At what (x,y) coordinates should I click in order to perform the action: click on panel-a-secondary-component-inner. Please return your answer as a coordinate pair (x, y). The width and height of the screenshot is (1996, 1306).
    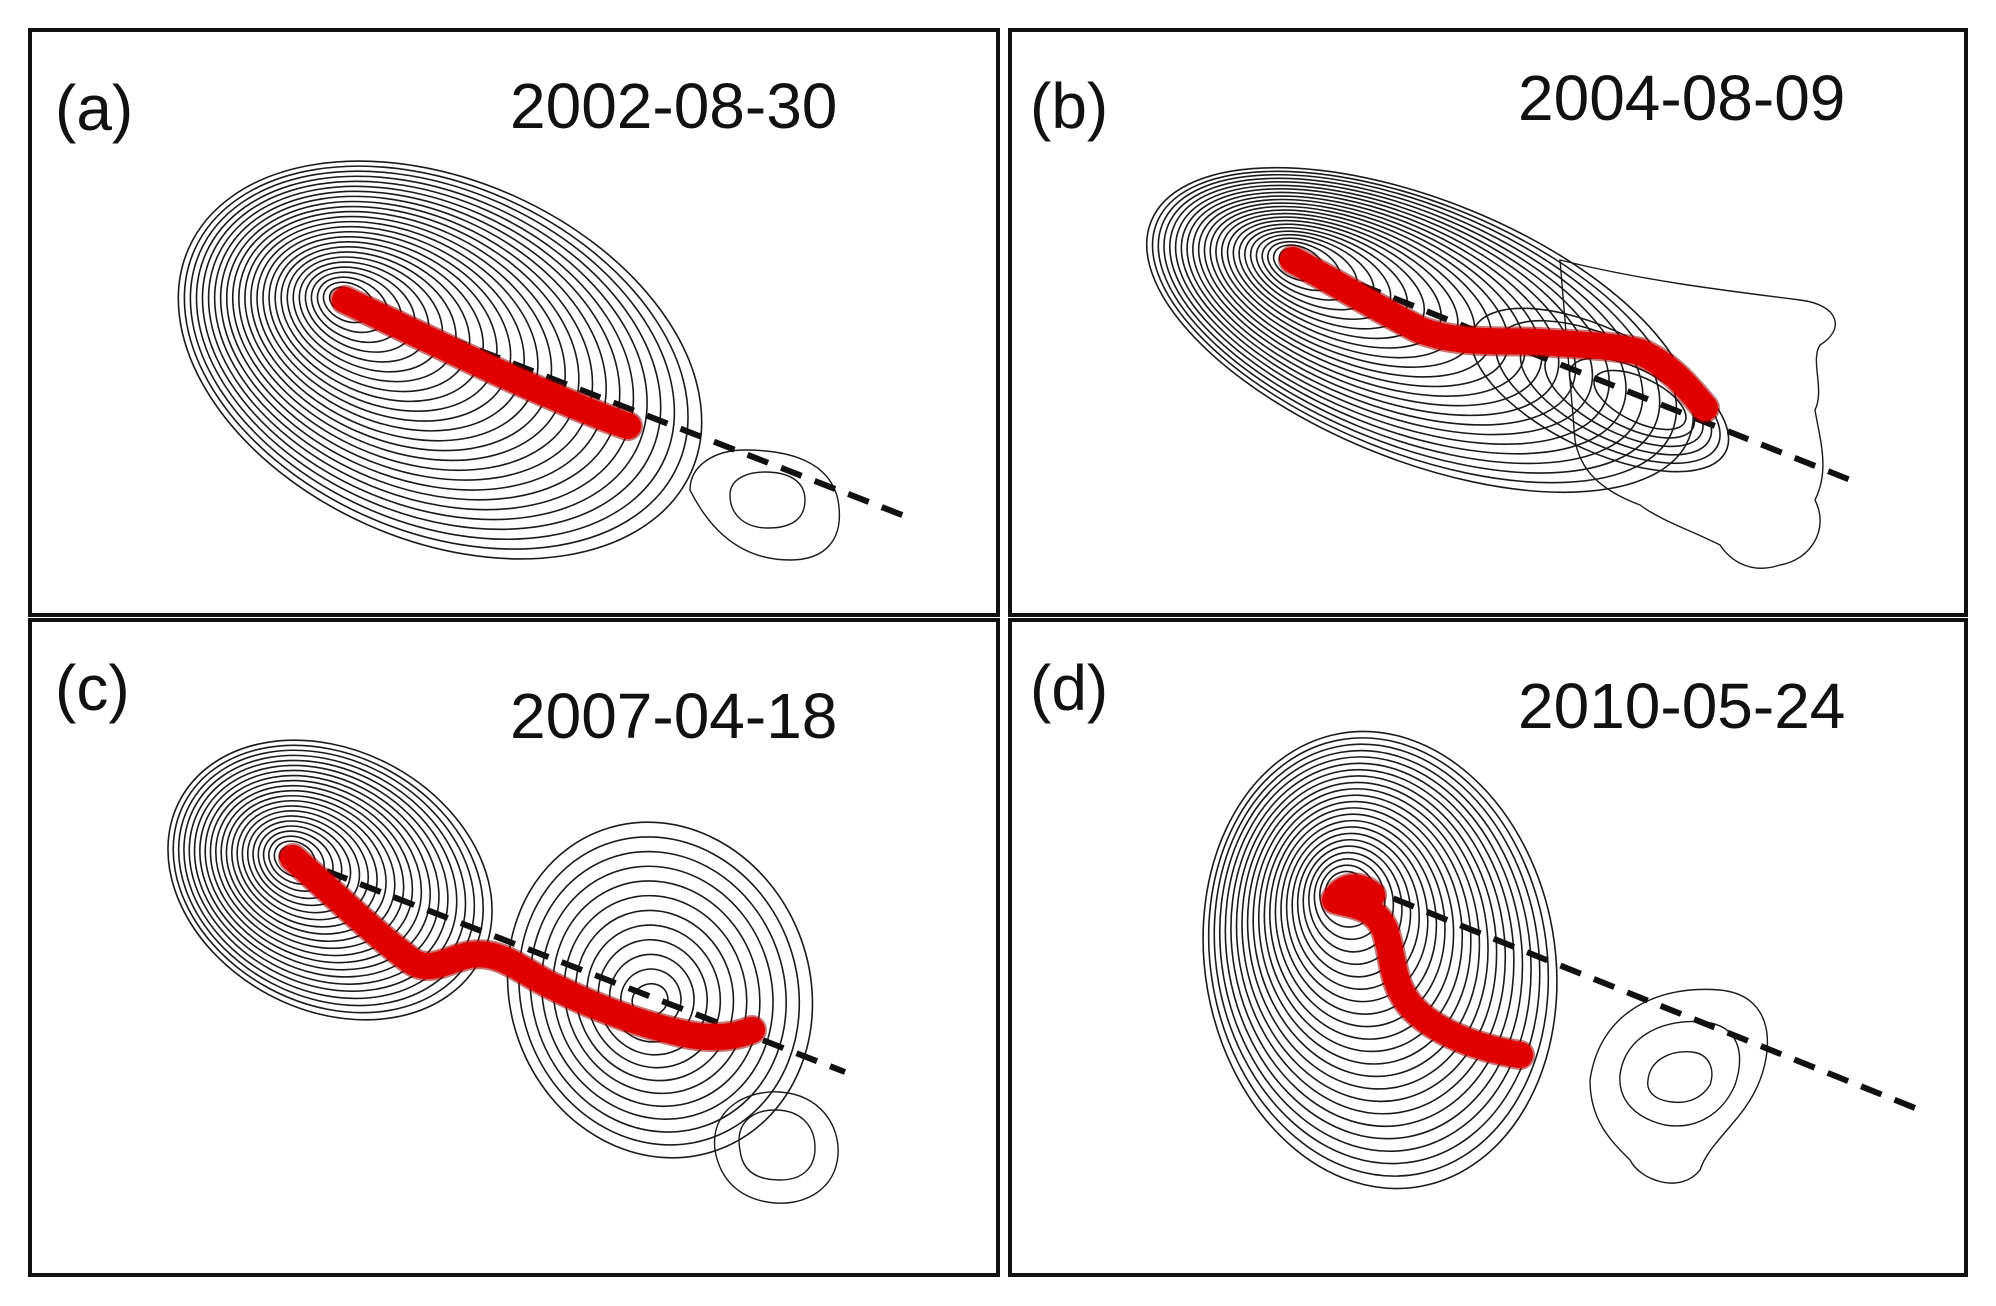
    Looking at the image, I should click on (767, 500).